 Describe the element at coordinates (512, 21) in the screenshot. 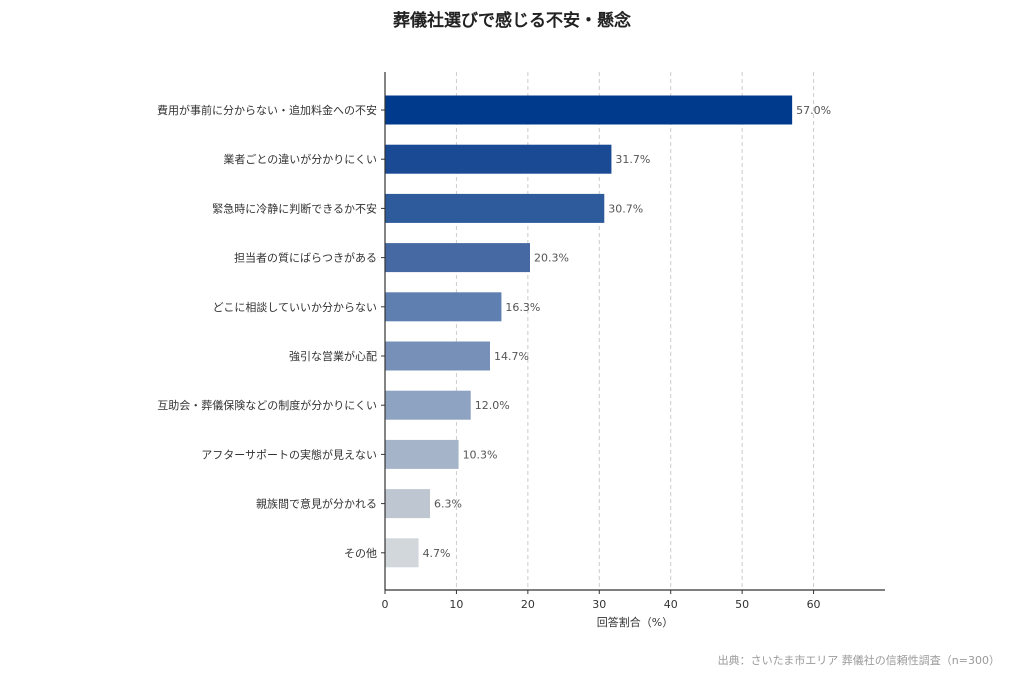

I see `chart-title: 葬儀社選びで感じる不安・懸念` at that location.